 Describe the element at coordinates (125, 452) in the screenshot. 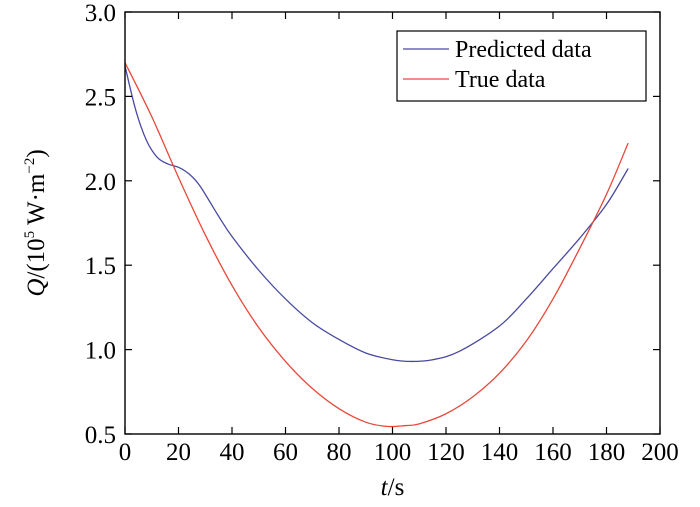

I see `x-tick-label: 0` at that location.